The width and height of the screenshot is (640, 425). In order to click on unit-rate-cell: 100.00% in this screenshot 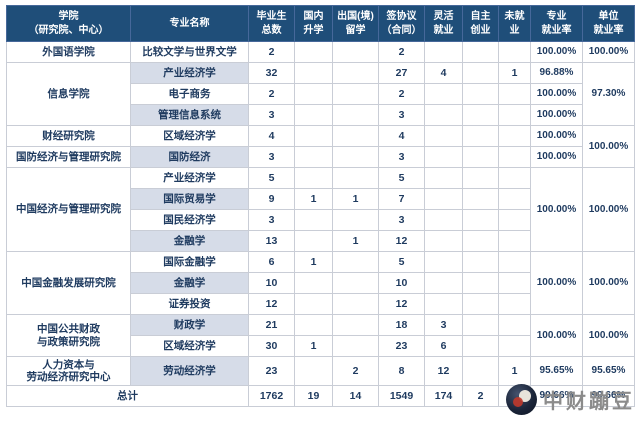, I will do `click(608, 52)`.